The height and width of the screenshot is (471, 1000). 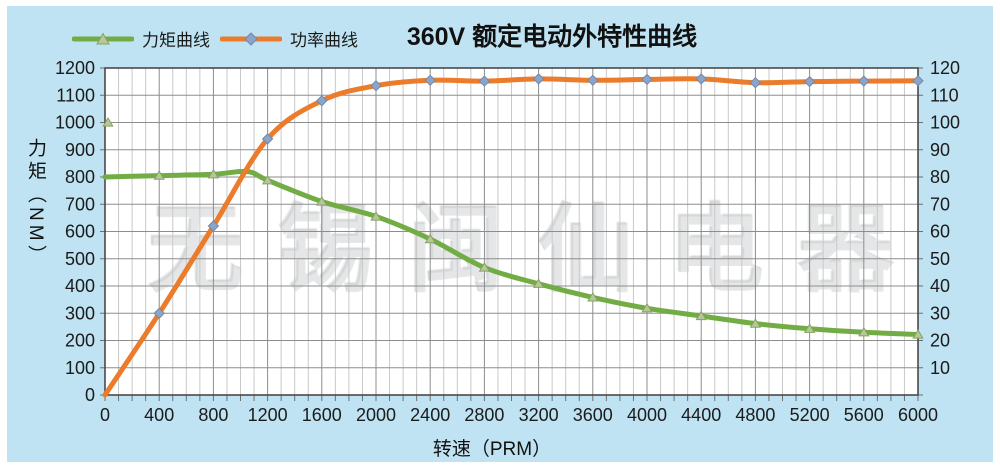 I want to click on svg-text: 40, so click(x=940, y=286).